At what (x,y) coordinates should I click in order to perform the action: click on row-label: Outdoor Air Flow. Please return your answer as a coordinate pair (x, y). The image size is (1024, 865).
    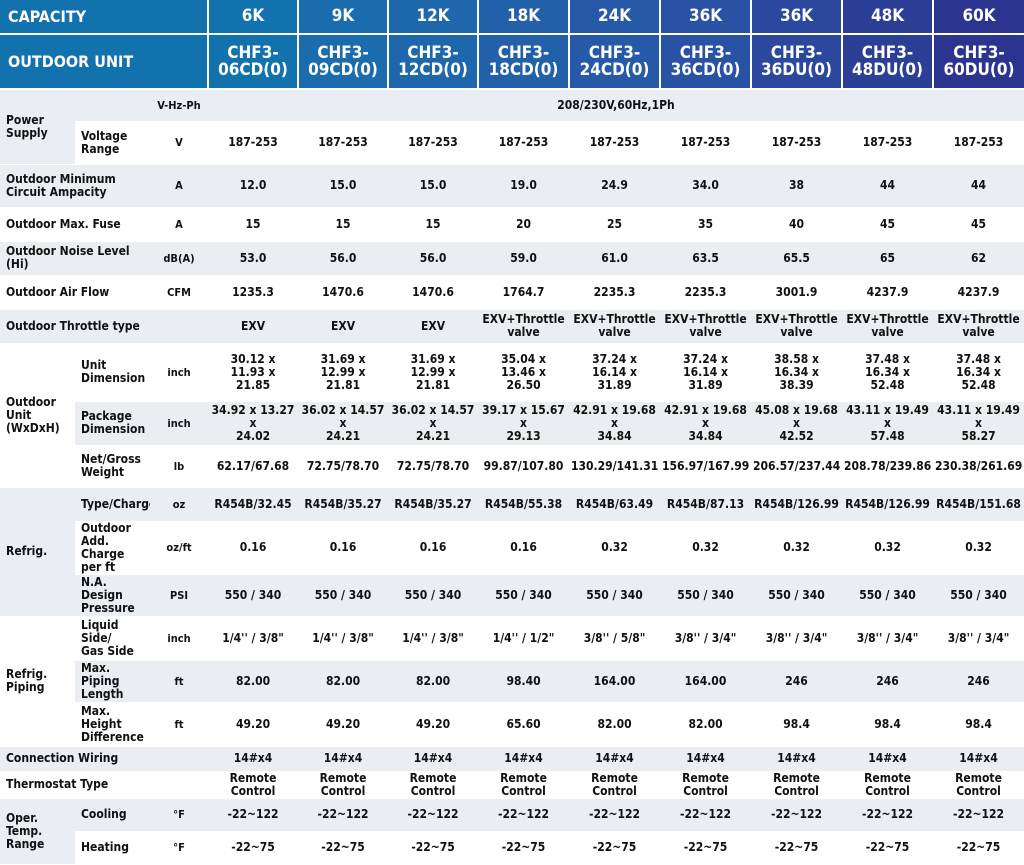
    Looking at the image, I should click on (75, 292).